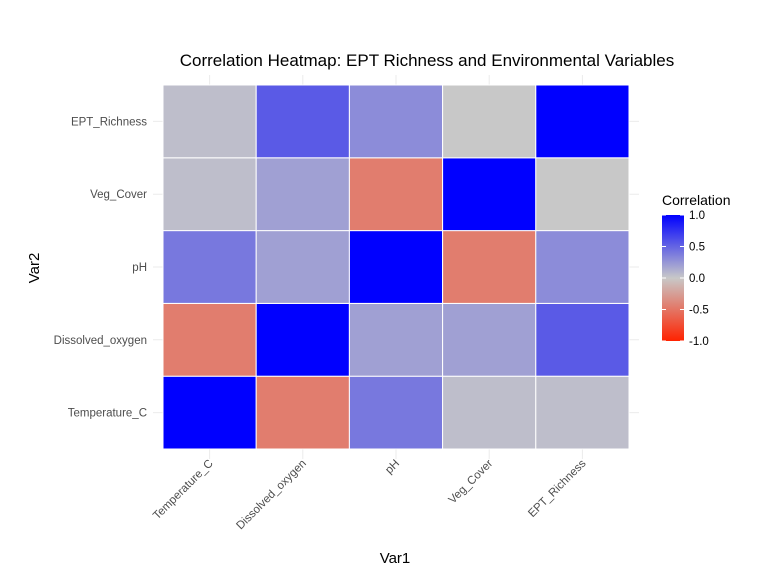 This screenshot has height=579, width=766. Describe the element at coordinates (699, 311) in the screenshot. I see `legend-tick-label: -0.5` at that location.